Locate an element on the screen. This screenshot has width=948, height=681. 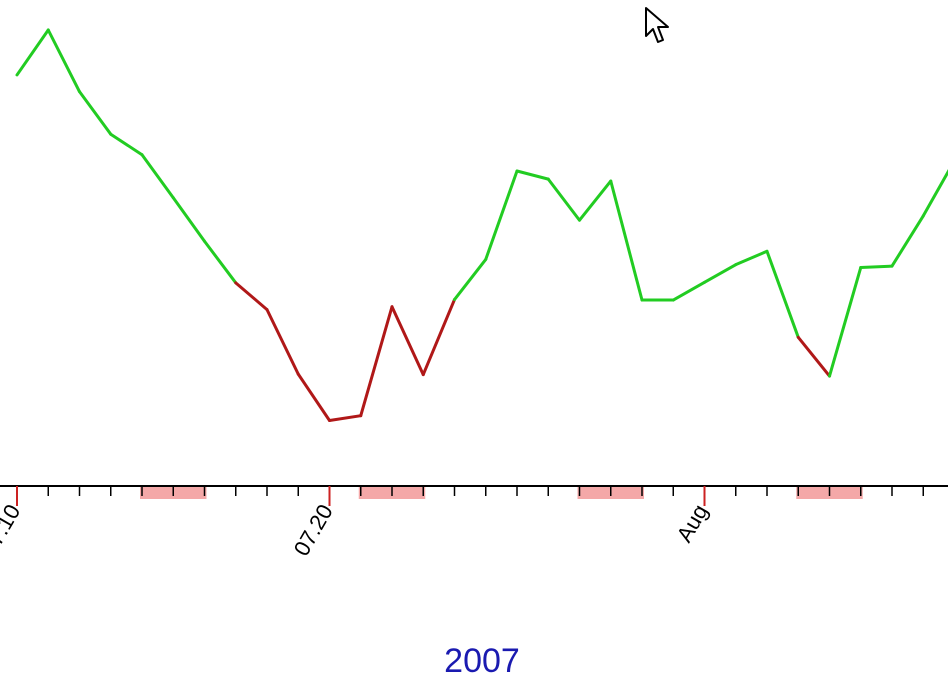
x-tick-labels: 07.10 07.20 Aug is located at coordinates (356, 530).